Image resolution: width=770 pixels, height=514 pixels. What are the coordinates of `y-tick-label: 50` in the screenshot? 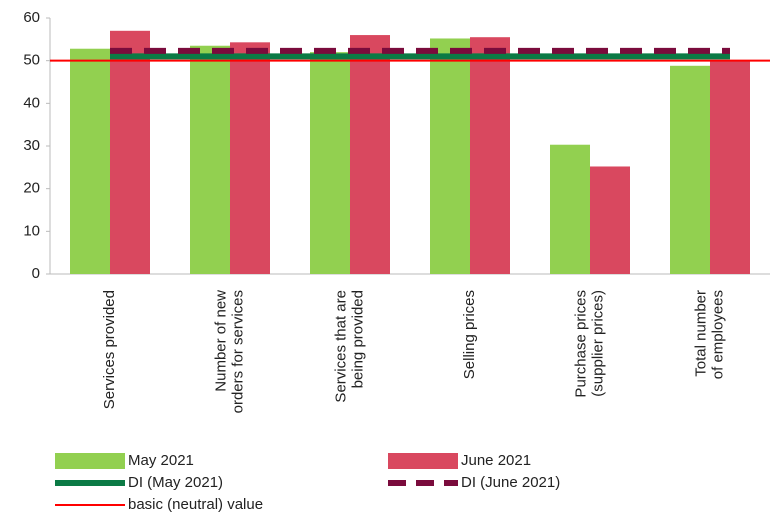 It's located at (31, 60).